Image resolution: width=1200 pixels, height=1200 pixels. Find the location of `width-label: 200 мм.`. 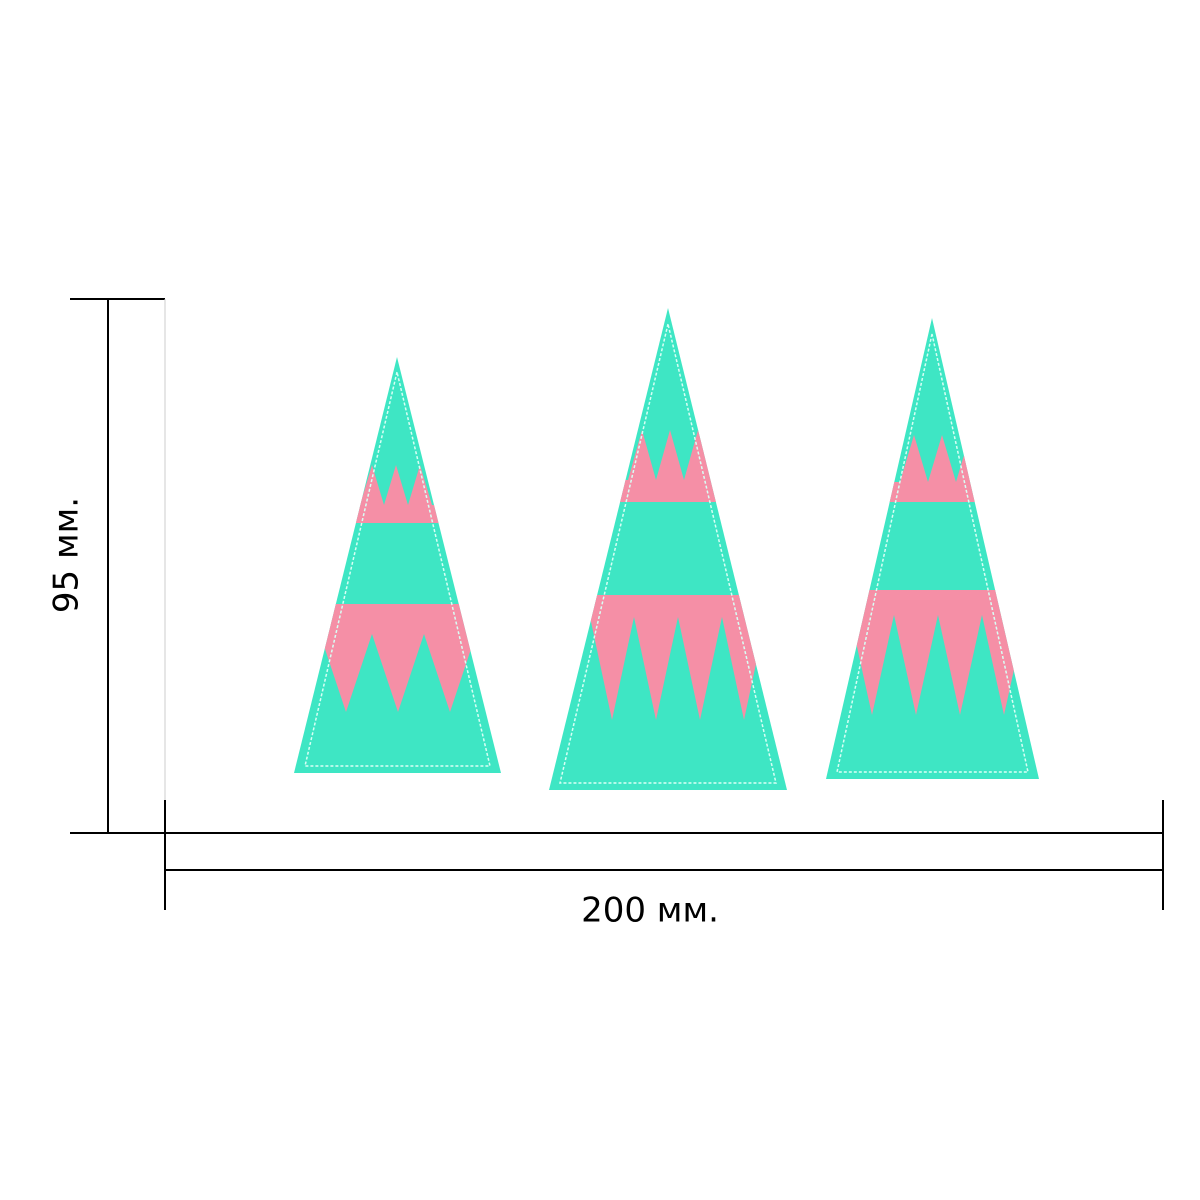

width-label: 200 мм. is located at coordinates (650, 911).